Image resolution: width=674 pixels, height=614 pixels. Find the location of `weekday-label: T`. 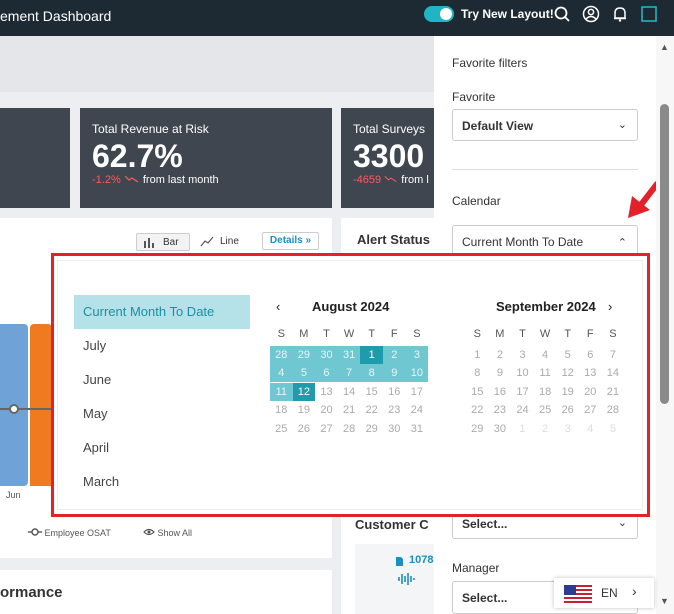

weekday-label: T is located at coordinates (326, 334).